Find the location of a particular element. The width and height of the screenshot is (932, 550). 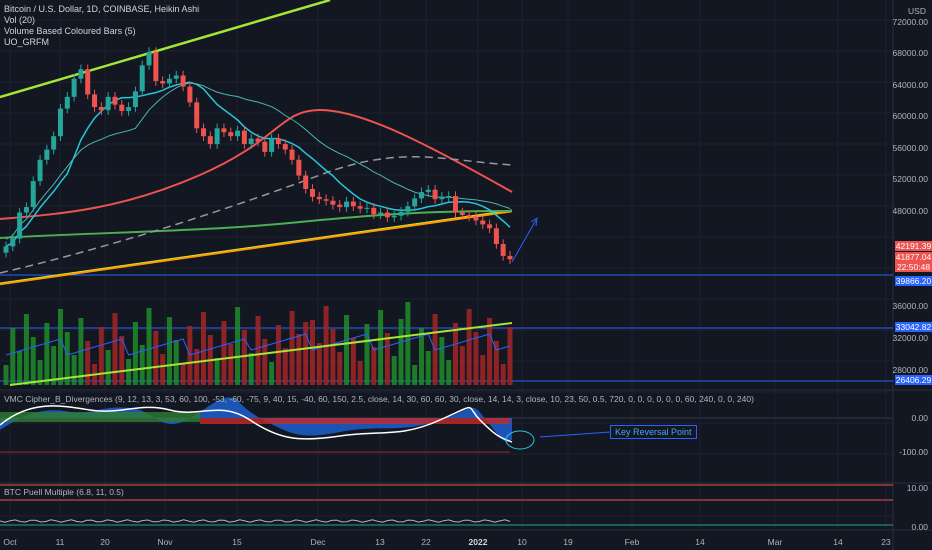

projection-arrow-head is located at coordinates (534, 221).